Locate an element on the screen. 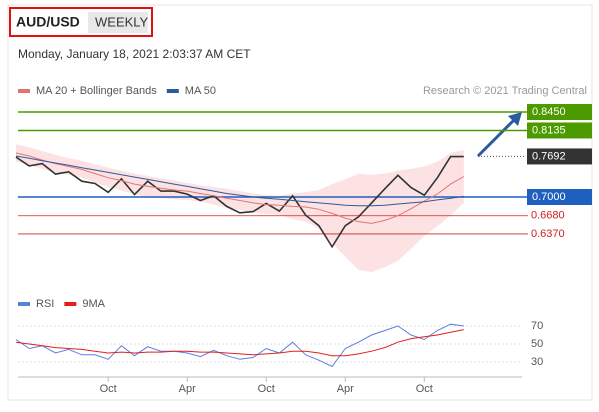 Image resolution: width=599 pixels, height=412 pixels. arrow is located at coordinates (497, 136).